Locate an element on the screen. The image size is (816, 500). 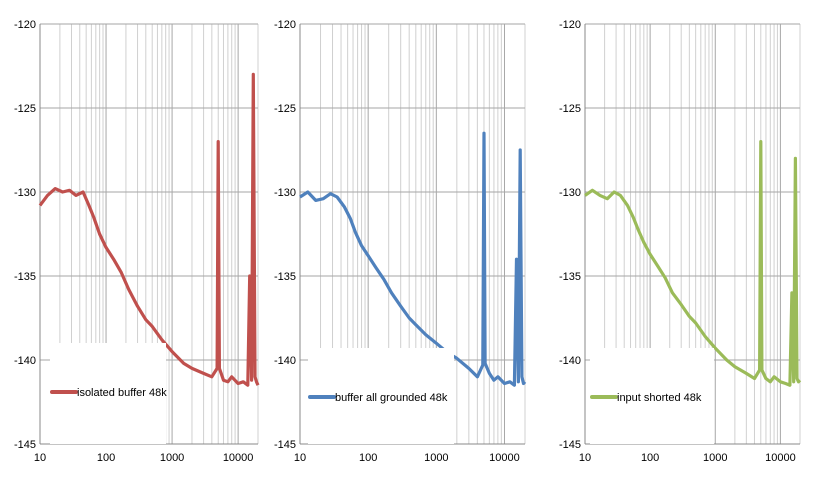
series-line is located at coordinates (693, 263).